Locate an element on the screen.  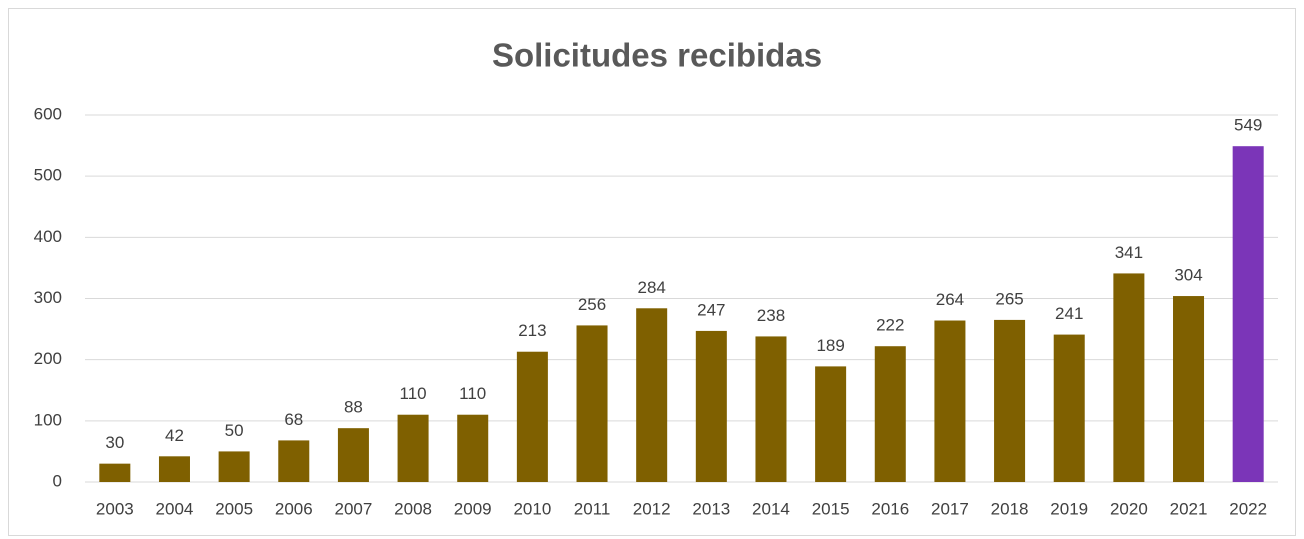
x-tick-label: 2018 is located at coordinates (1010, 508).